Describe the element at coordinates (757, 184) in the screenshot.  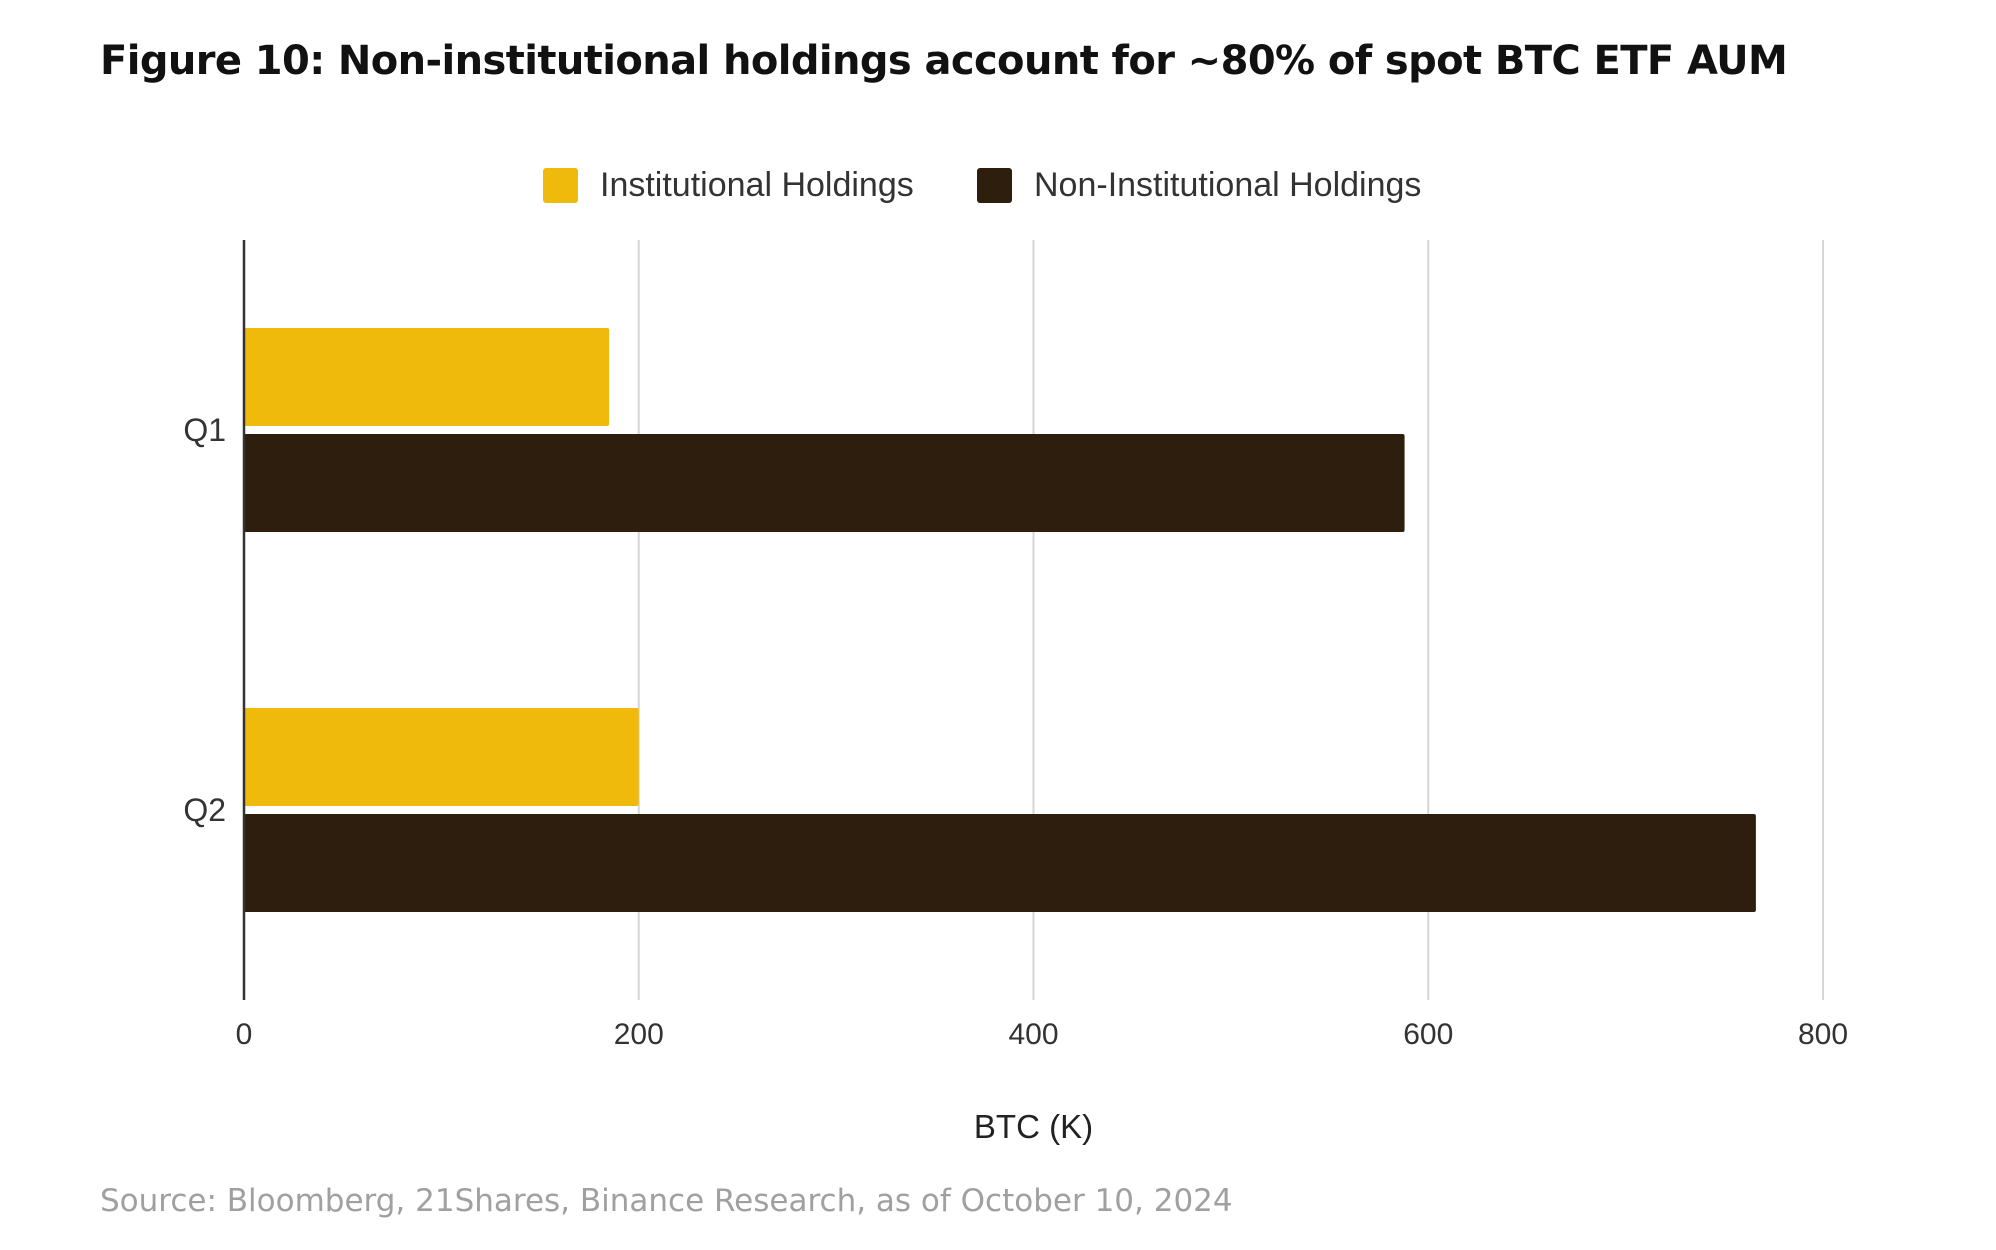
I see `legend-label-institutional: Institutional Holdings` at that location.